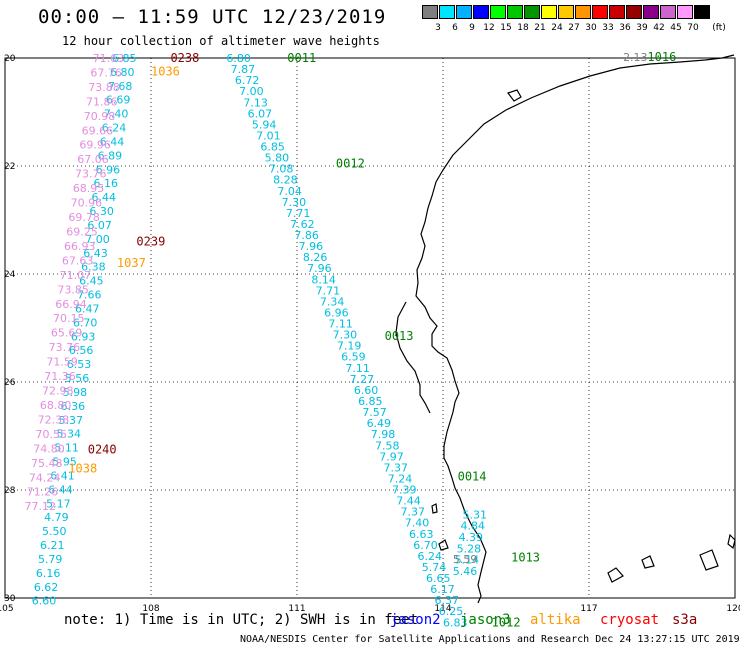 The image size is (740, 650). What do you see at coordinates (43, 492) in the screenshot?
I see `swh-value: 71.26` at bounding box center [43, 492].